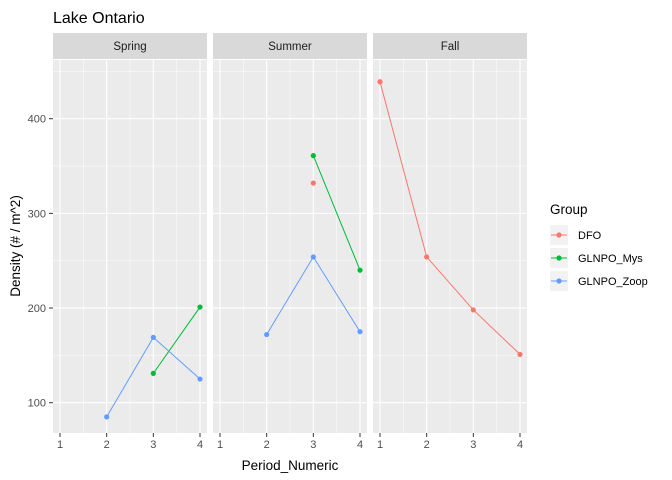 The image size is (672, 480). I want to click on facet-strip-label: Summer, so click(290, 47).